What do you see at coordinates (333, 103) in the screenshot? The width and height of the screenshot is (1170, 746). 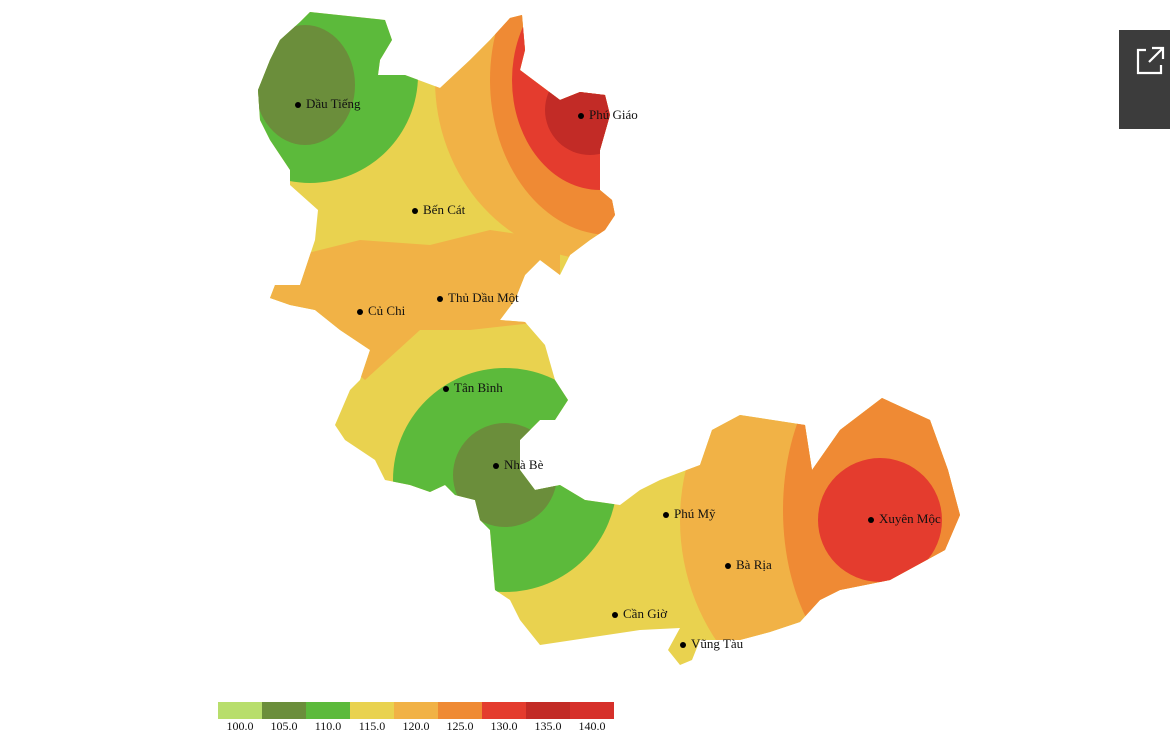 I see `place-label: Dầu Tiếng` at bounding box center [333, 103].